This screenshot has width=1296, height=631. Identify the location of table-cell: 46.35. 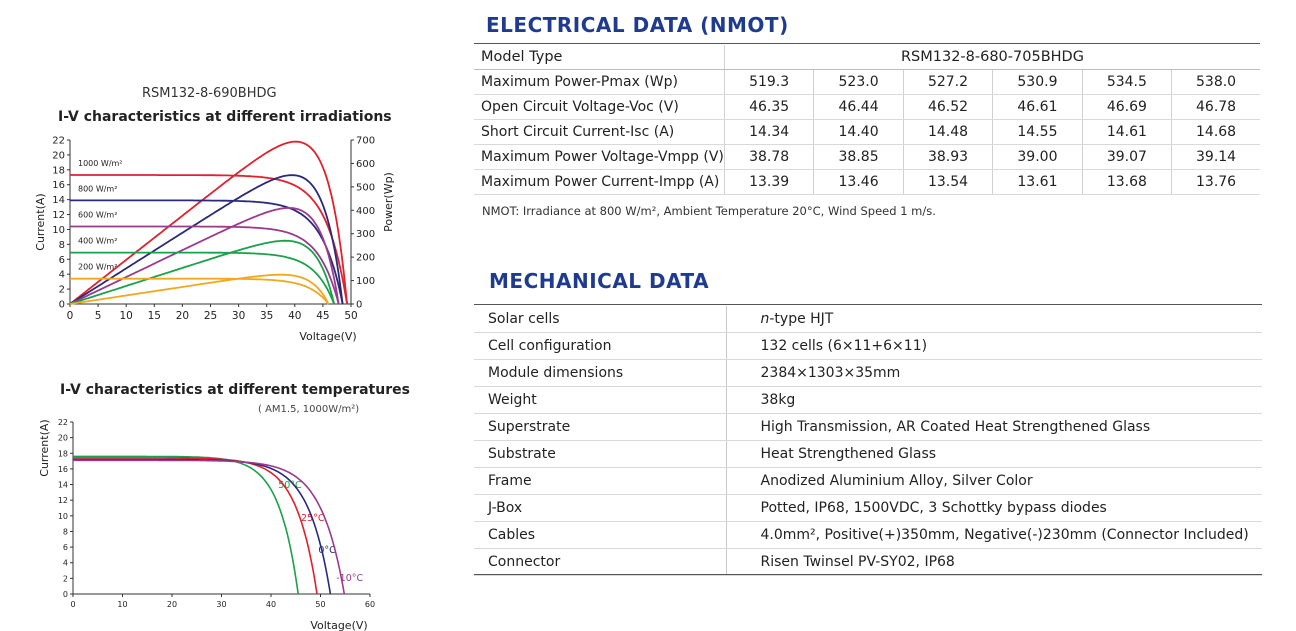
(768, 107).